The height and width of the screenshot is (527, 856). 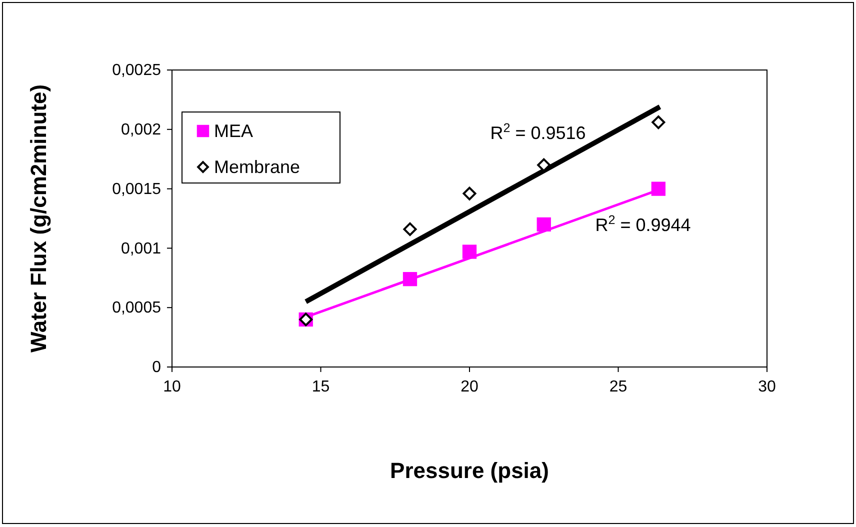 What do you see at coordinates (234, 131) in the screenshot?
I see `legend-label: MEA` at bounding box center [234, 131].